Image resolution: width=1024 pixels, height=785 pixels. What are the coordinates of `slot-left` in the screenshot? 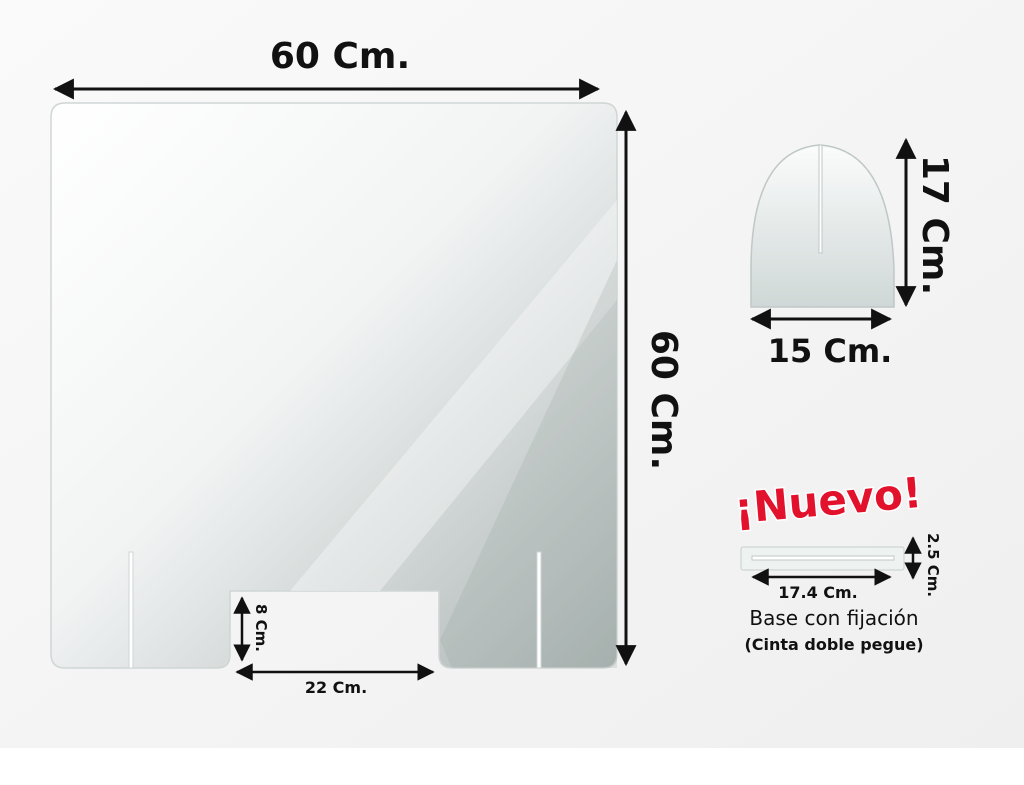 It's located at (131, 610).